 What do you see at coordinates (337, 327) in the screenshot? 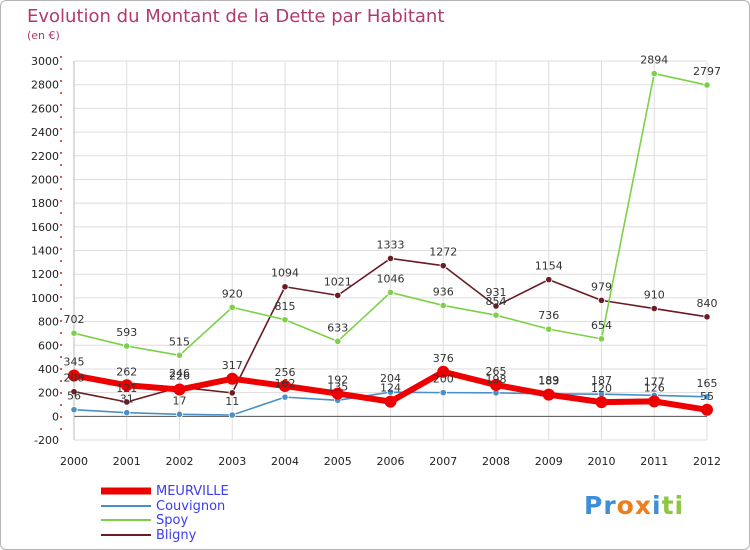
I see `data-label: 633` at bounding box center [337, 327].